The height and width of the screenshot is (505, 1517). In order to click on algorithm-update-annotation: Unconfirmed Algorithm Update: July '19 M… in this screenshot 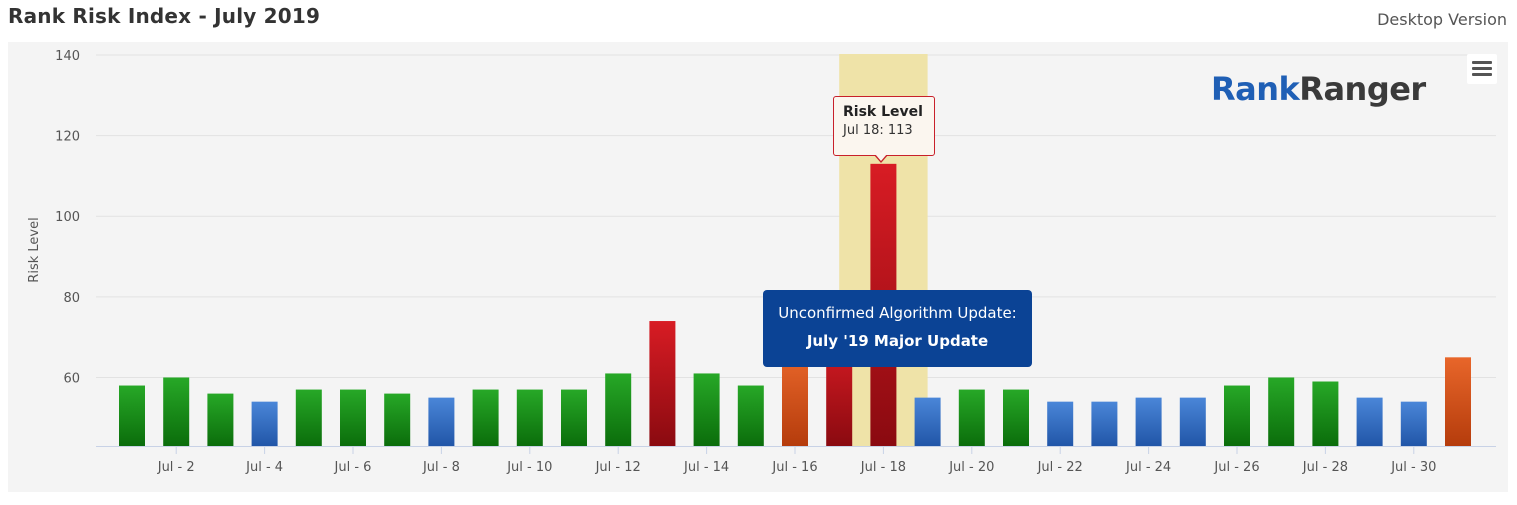, I will do `click(897, 328)`.